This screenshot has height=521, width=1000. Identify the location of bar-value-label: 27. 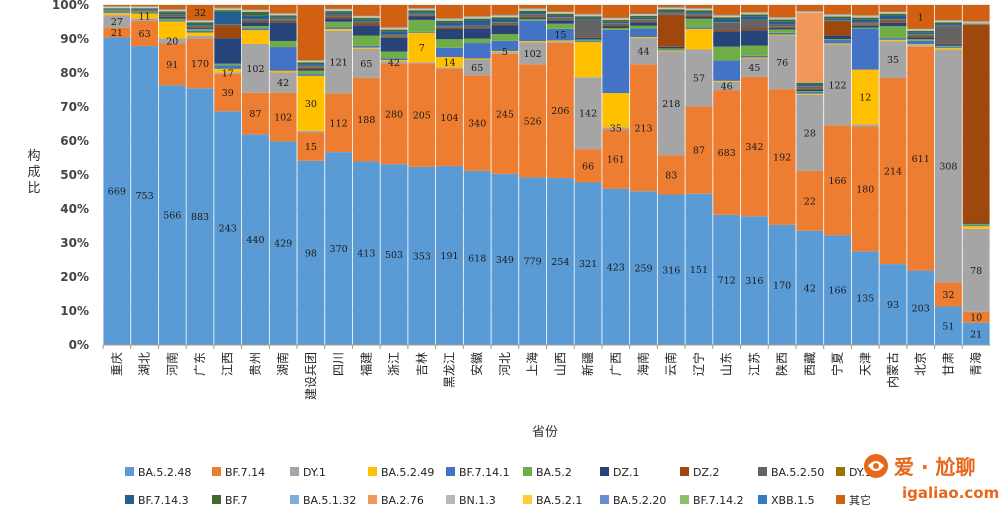
(117, 22).